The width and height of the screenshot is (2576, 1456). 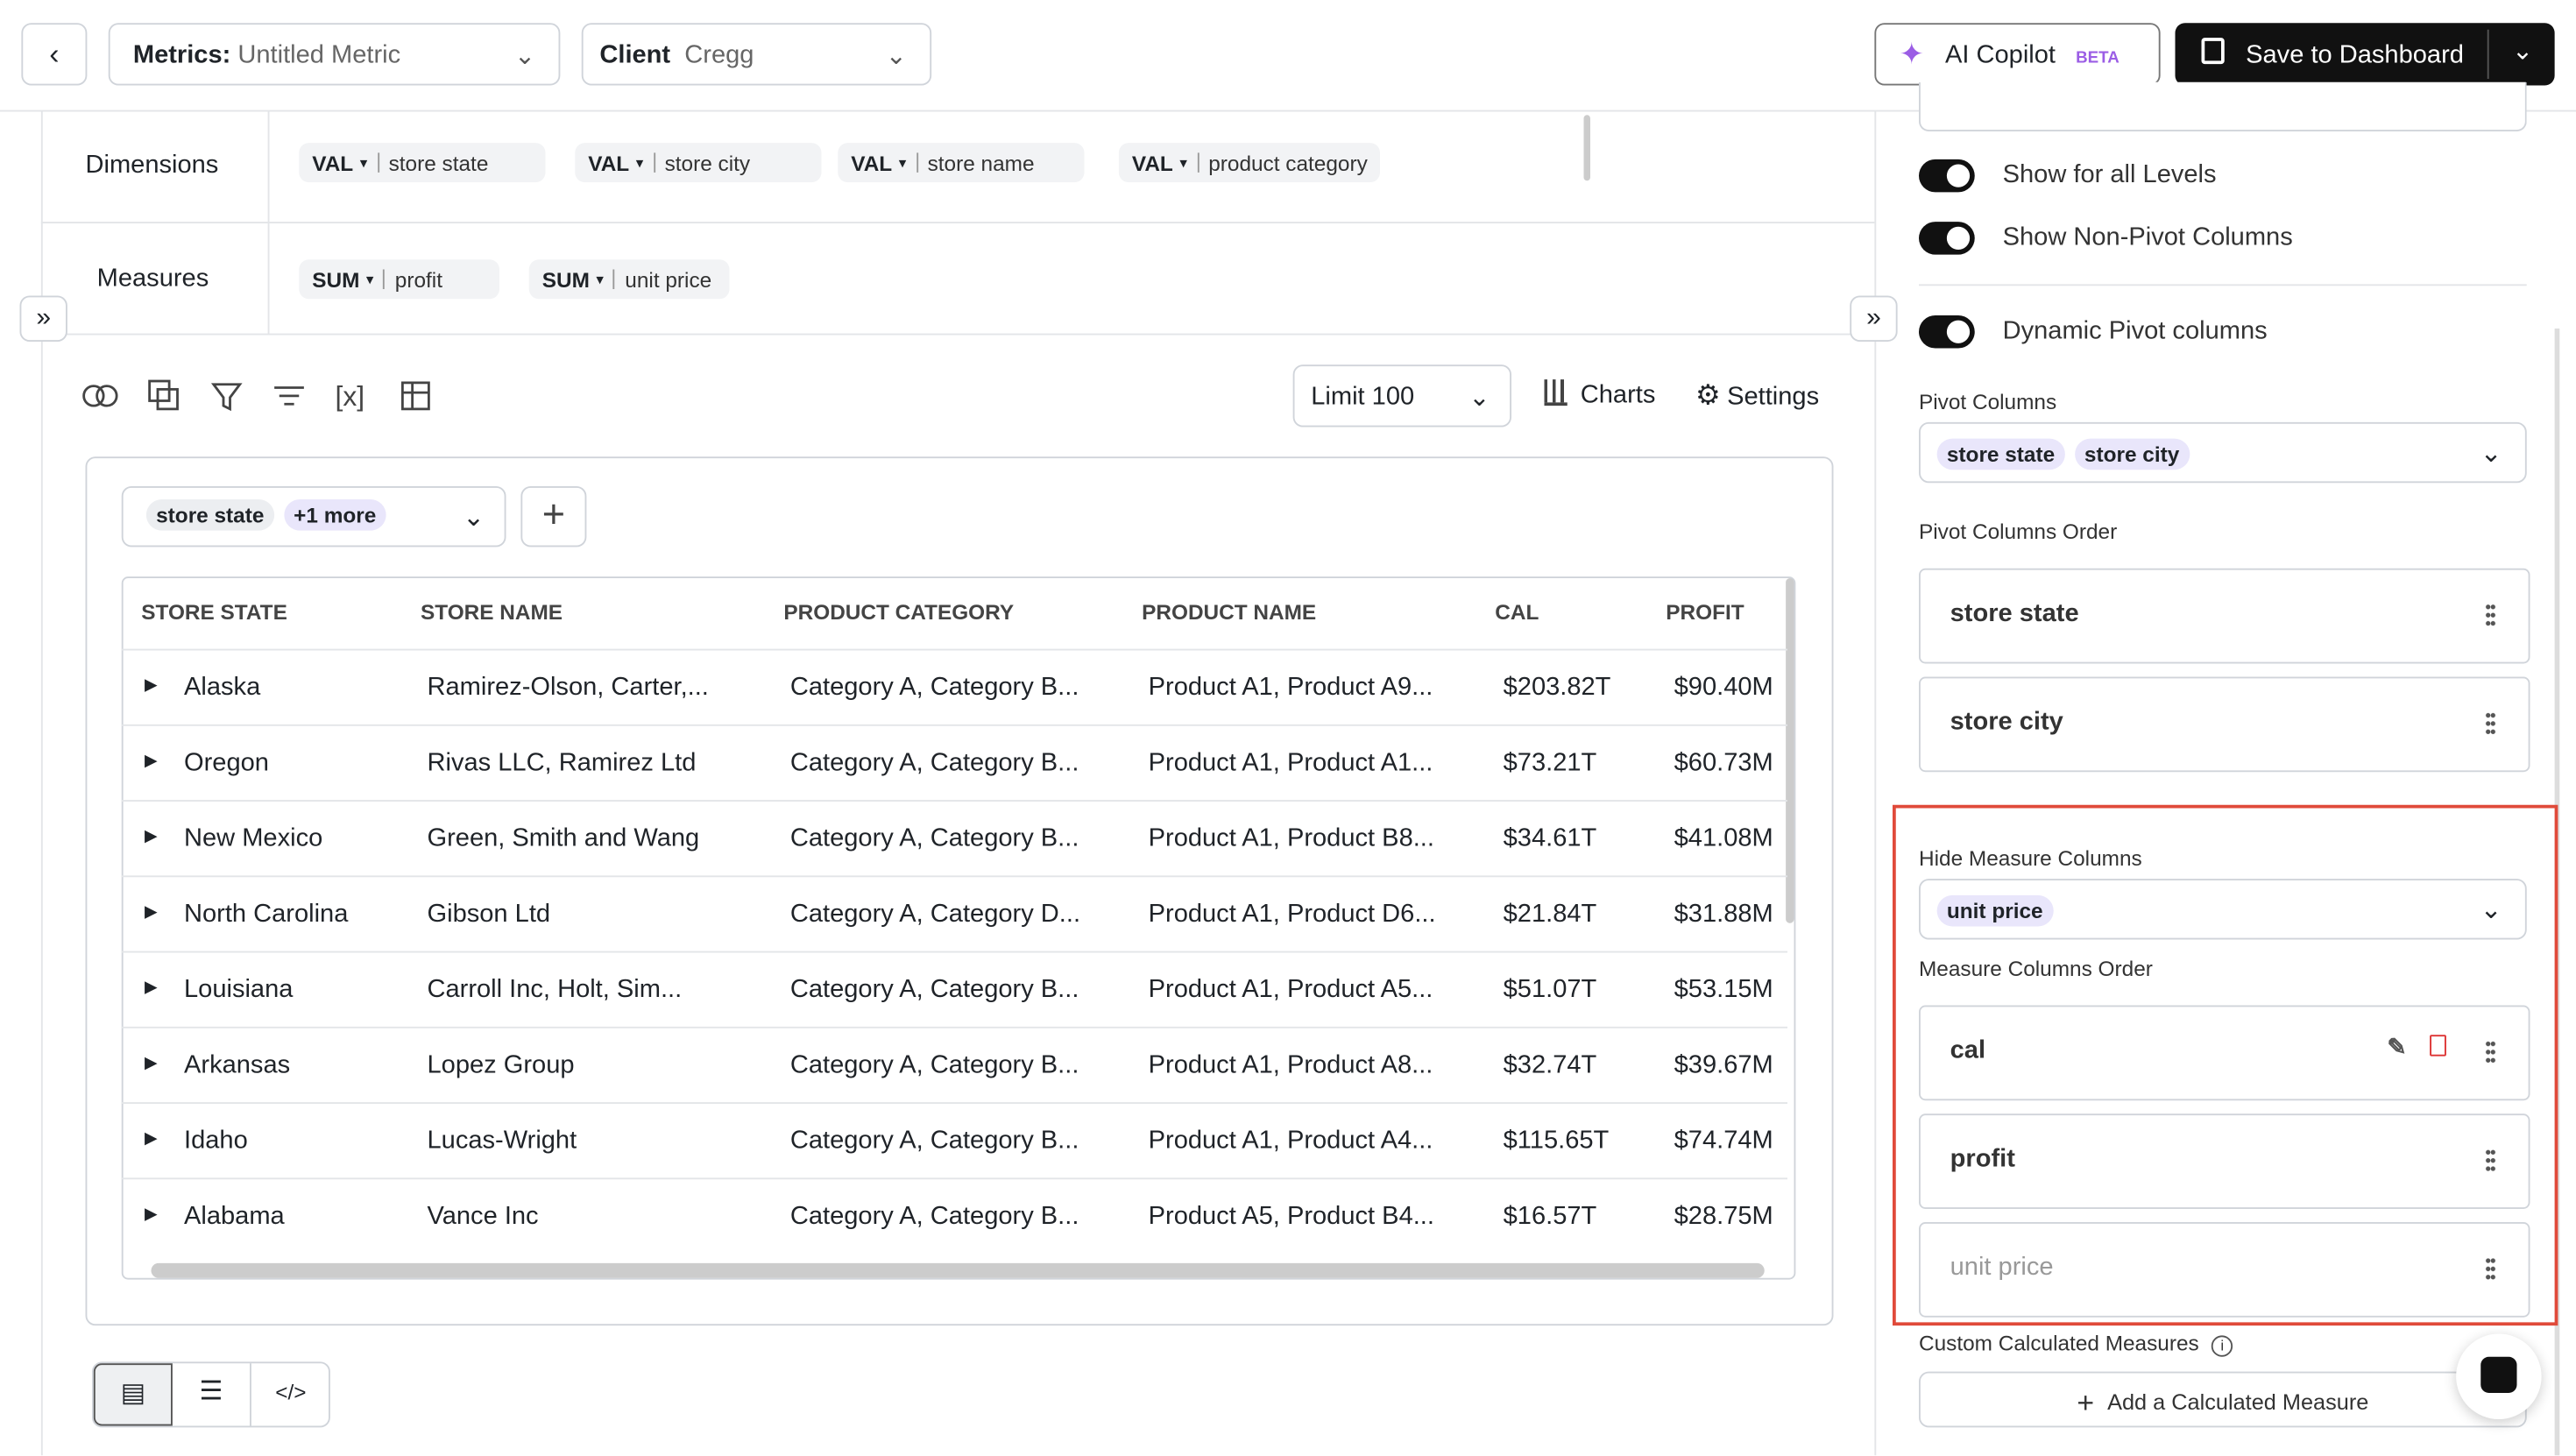 I want to click on variable-icon: [x], so click(x=350, y=396).